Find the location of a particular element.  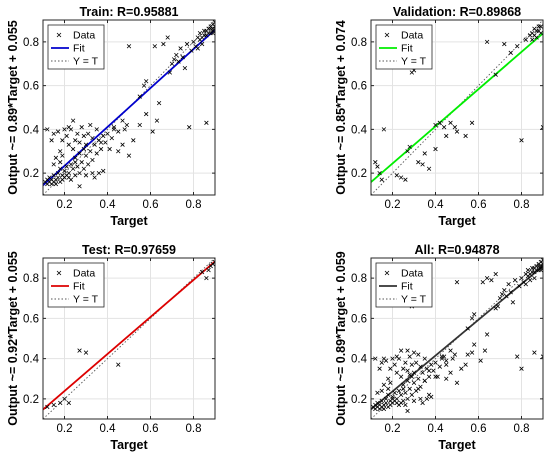

fit-line is located at coordinates (457, 338).